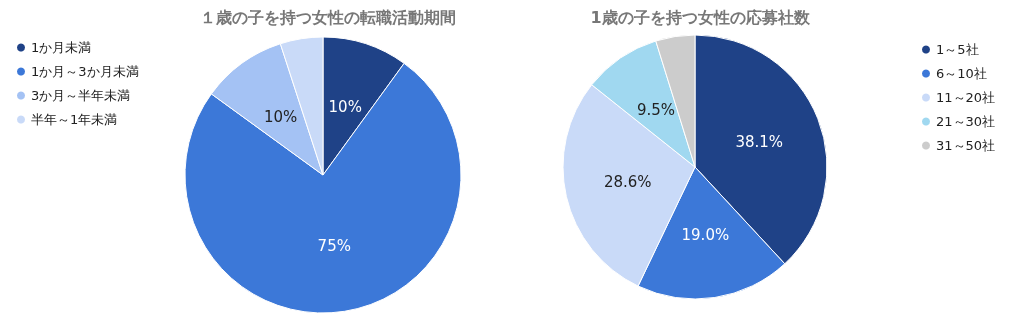  I want to click on chart-title: １歳の子を持つ女性の転職活動期間, so click(328, 17).